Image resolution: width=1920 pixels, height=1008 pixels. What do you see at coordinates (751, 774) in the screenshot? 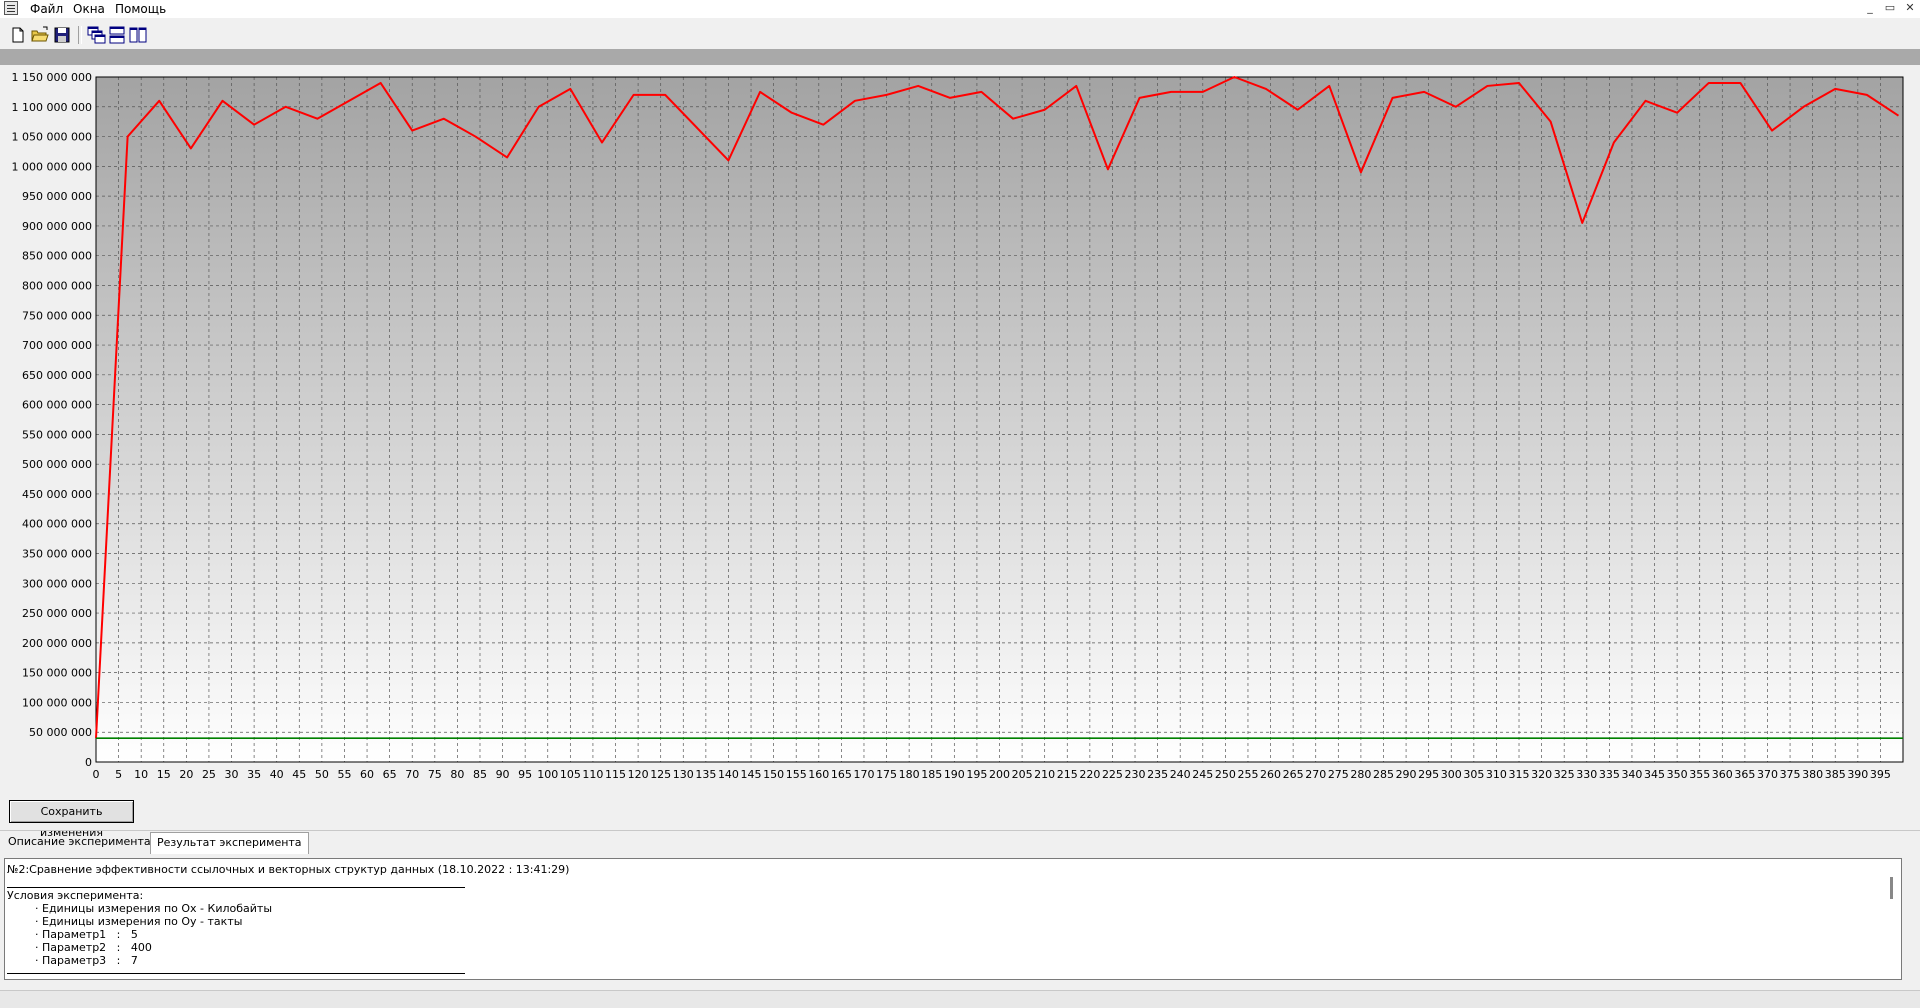
I see `x-tick-label: 145` at bounding box center [751, 774].